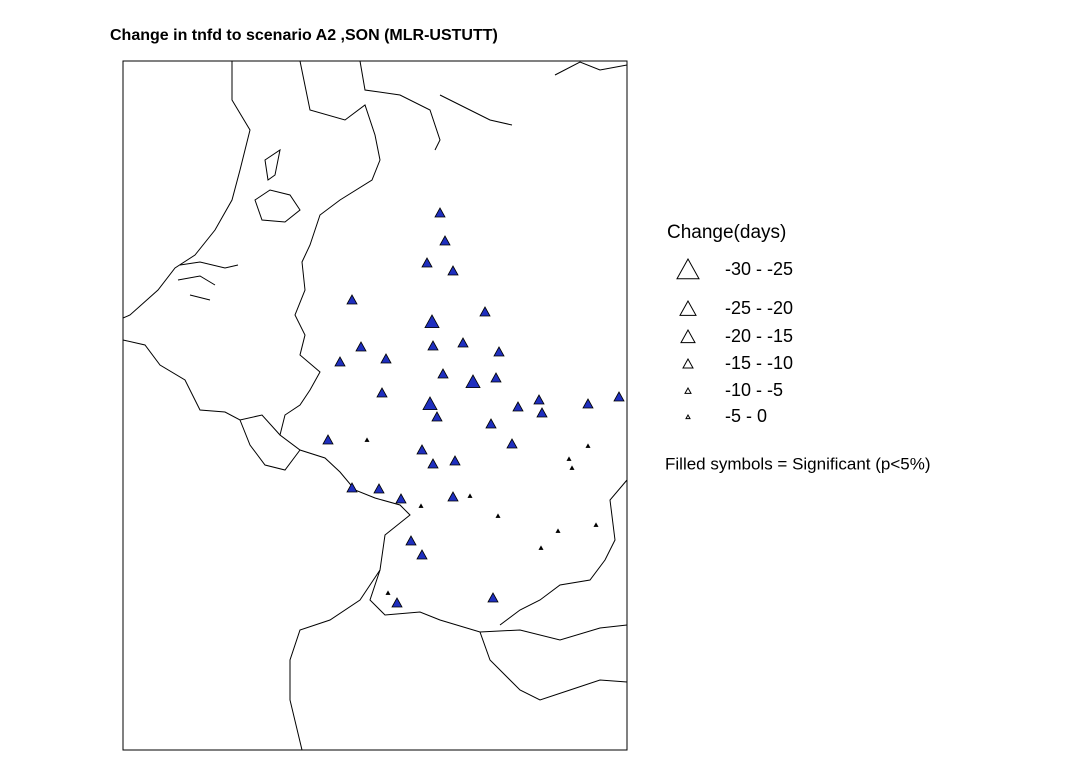 This screenshot has height=761, width=1084. I want to click on legend-label: -10 - -5, so click(754, 390).